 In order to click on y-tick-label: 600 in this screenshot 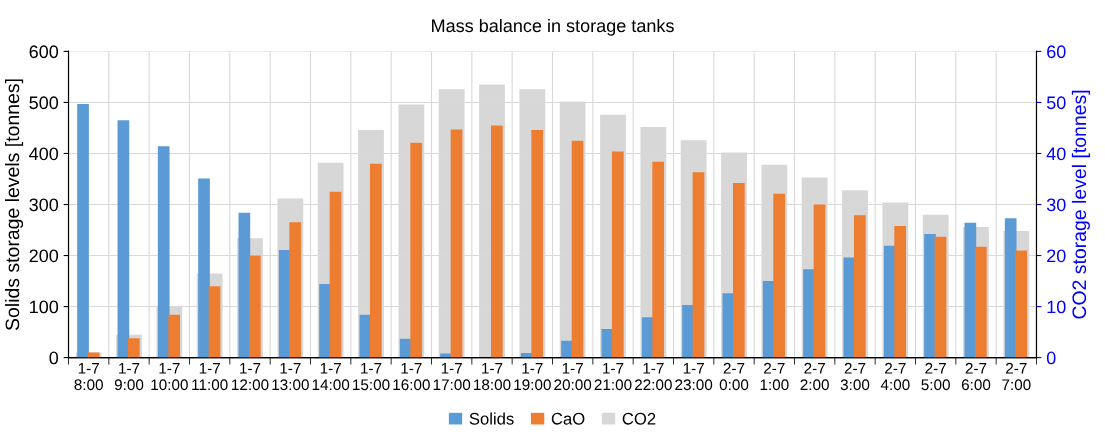, I will do `click(44, 52)`.